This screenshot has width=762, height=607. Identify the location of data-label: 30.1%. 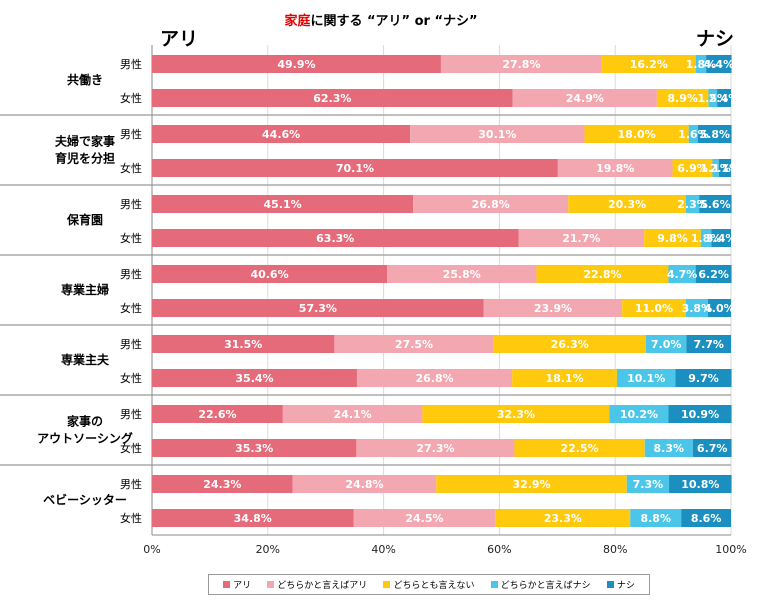
(497, 134).